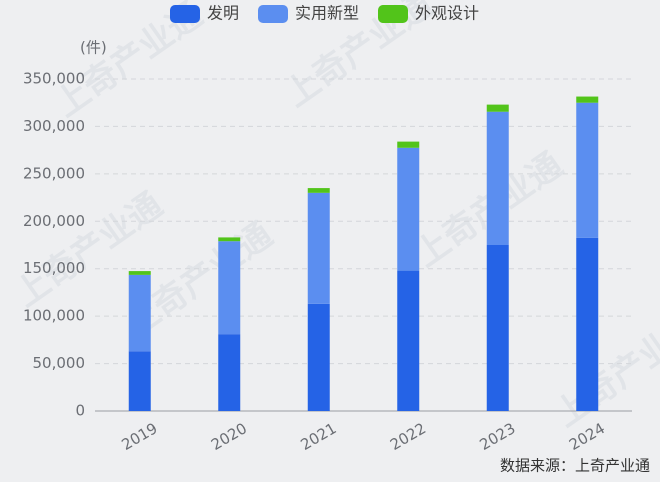 The width and height of the screenshot is (660, 482). I want to click on legend-label: 实用新型, so click(327, 13).